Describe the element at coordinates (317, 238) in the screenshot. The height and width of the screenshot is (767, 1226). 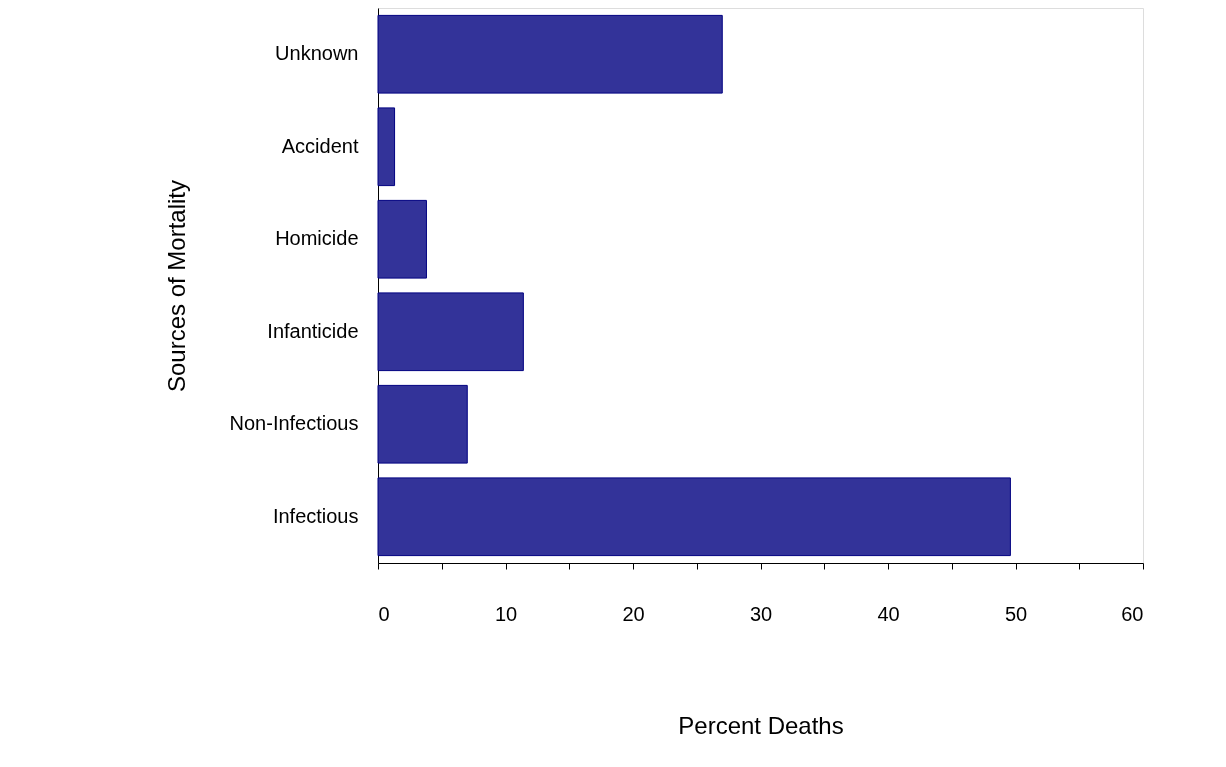
I see `y-tick-label: Homicide` at that location.